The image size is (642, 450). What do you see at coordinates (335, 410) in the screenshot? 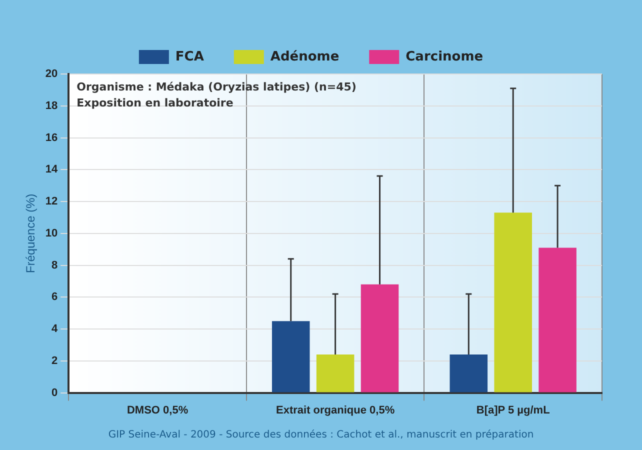
I see `x-tick-label: Extrait organique 0,5%` at bounding box center [335, 410].